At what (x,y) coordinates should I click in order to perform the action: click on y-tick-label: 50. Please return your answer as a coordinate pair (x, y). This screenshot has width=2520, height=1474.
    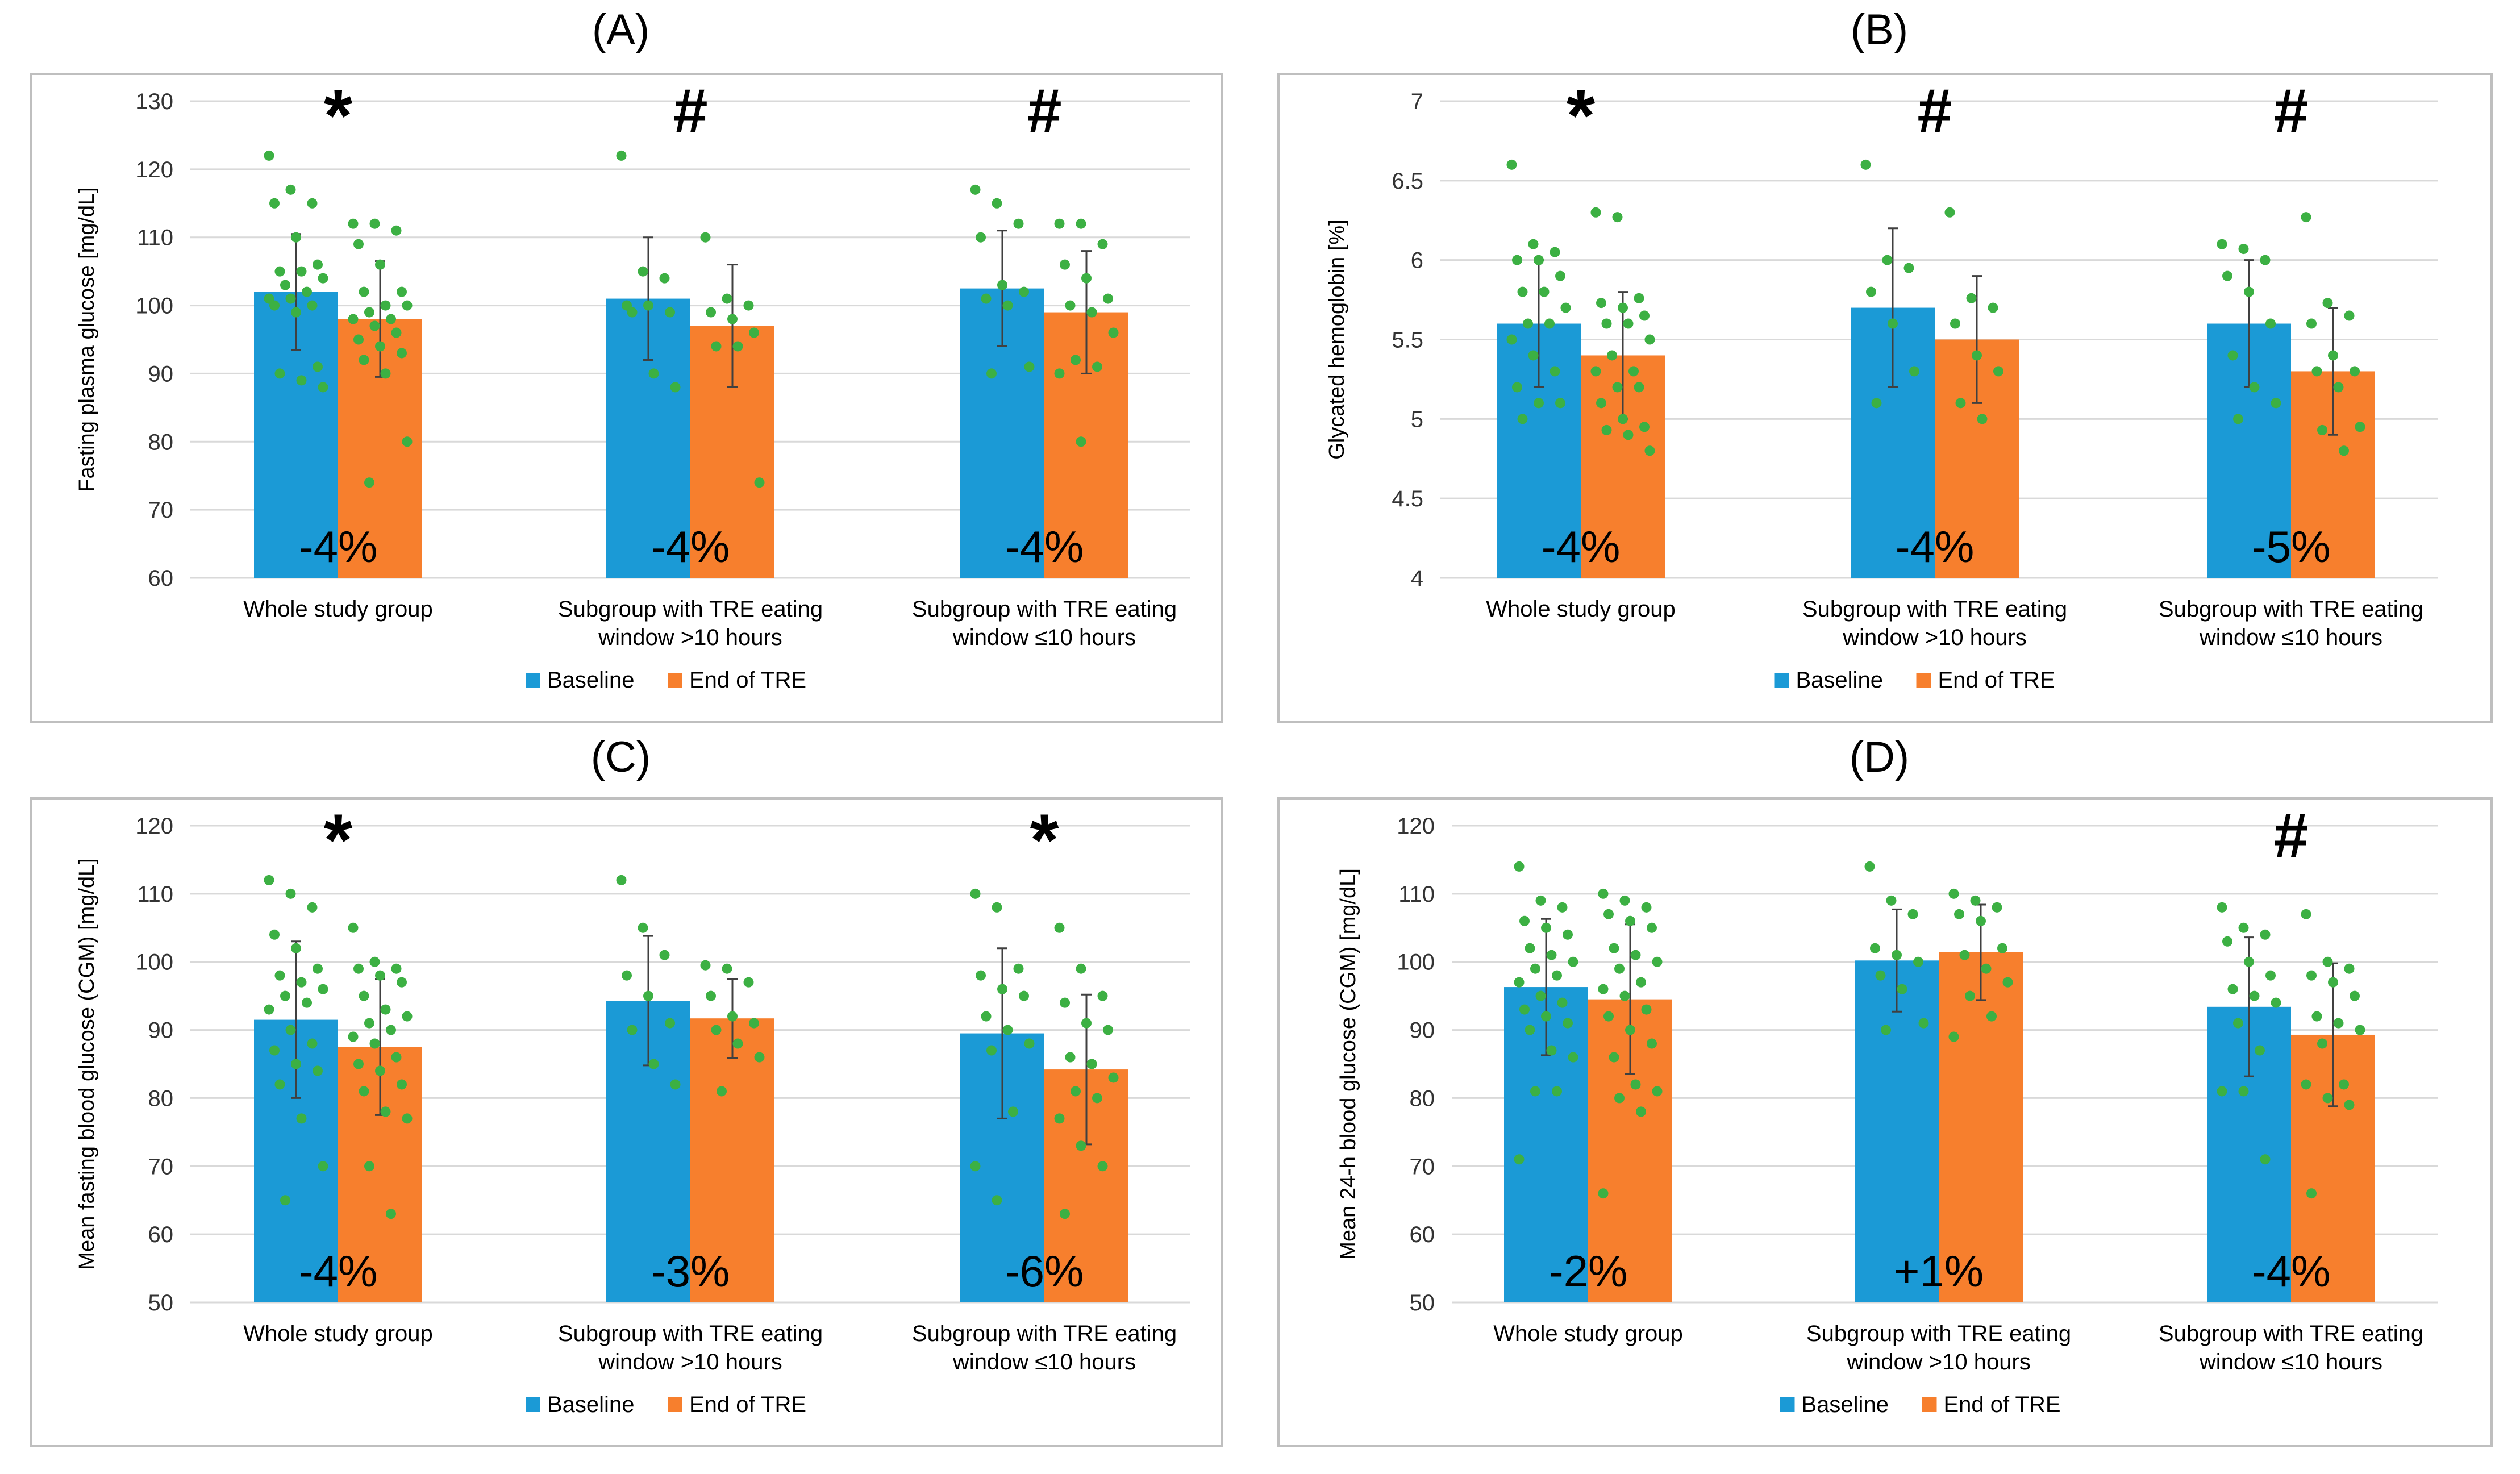
    Looking at the image, I should click on (161, 1303).